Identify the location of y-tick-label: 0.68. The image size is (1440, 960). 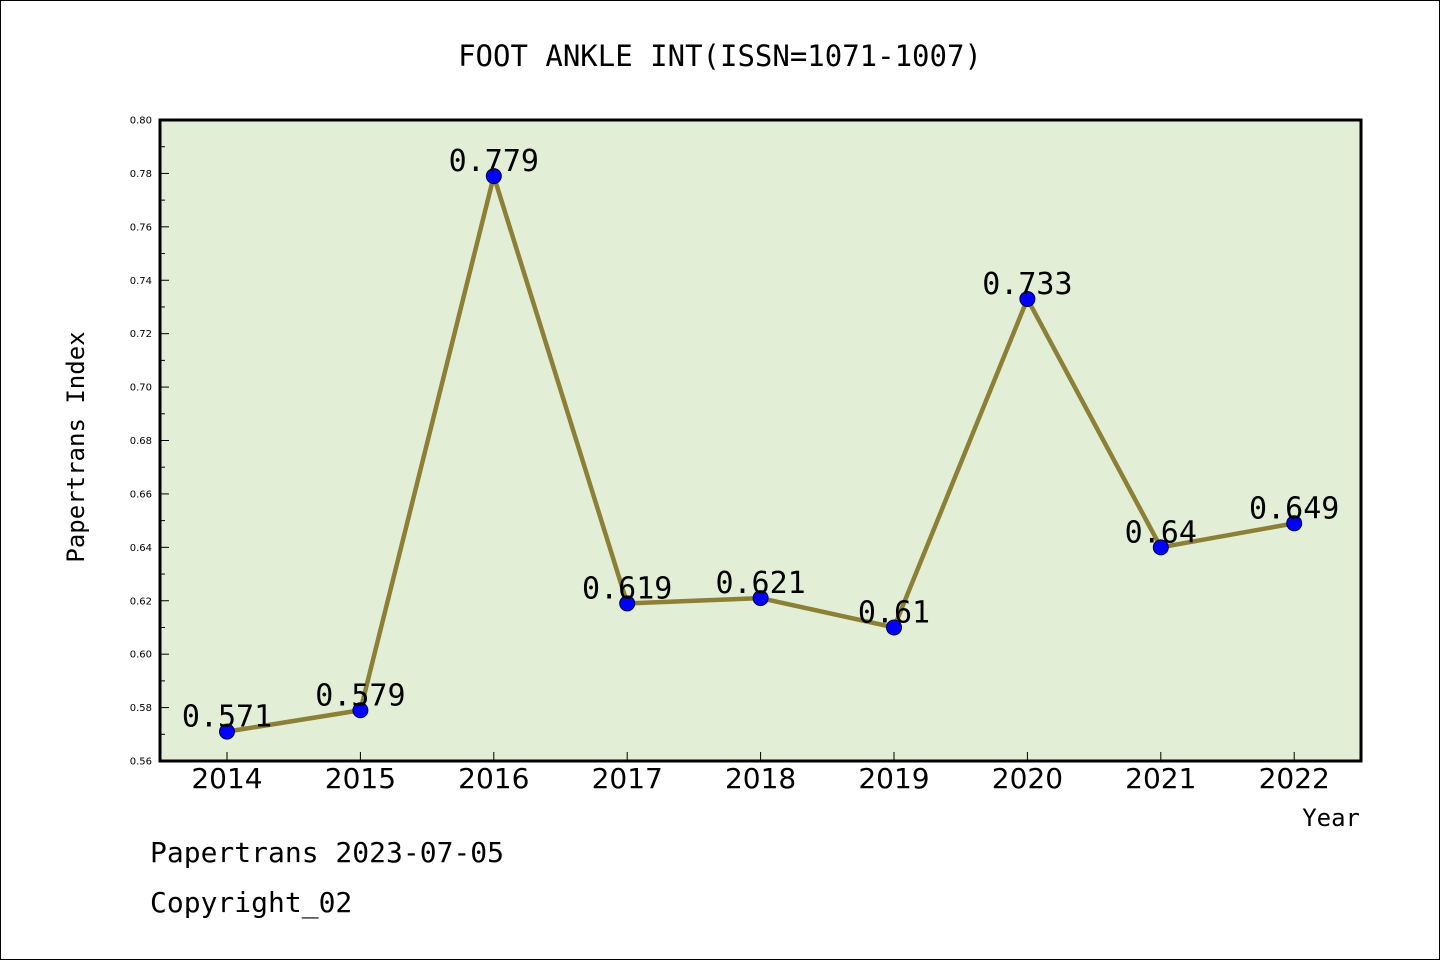
(141, 441).